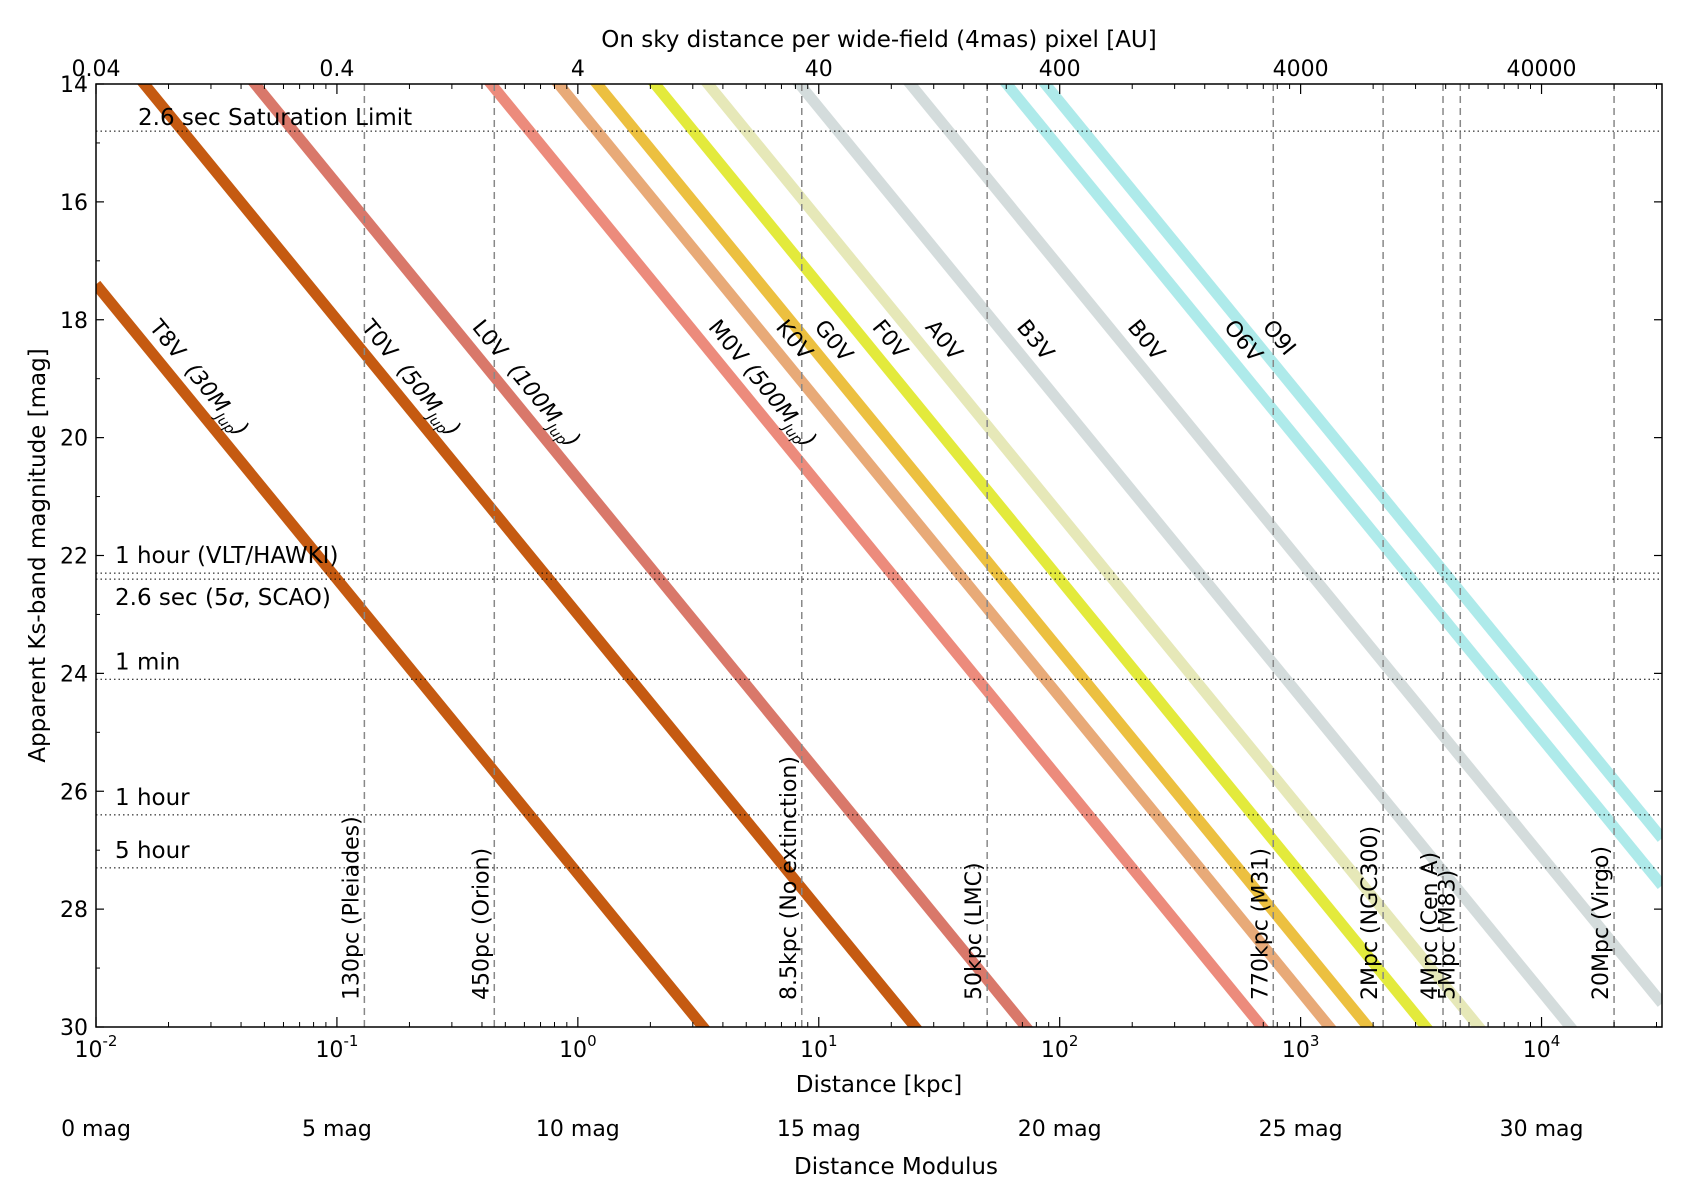 This screenshot has width=1706, height=1200. I want to click on distance-modulus-label: 30 mag, so click(1542, 1129).